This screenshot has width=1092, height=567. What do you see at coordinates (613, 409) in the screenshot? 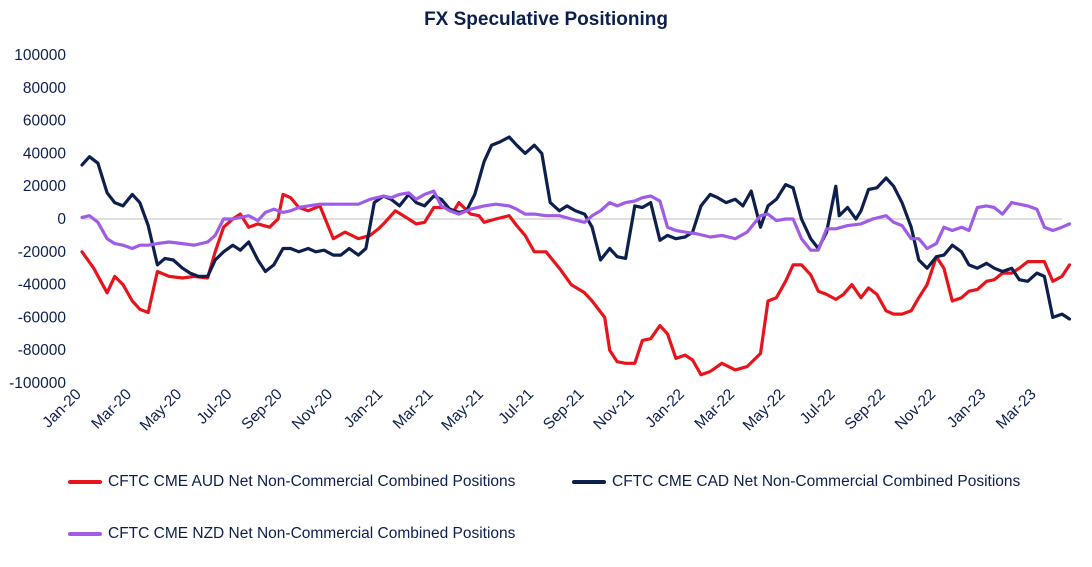
I see `x-tick-label: Nov-21` at bounding box center [613, 409].